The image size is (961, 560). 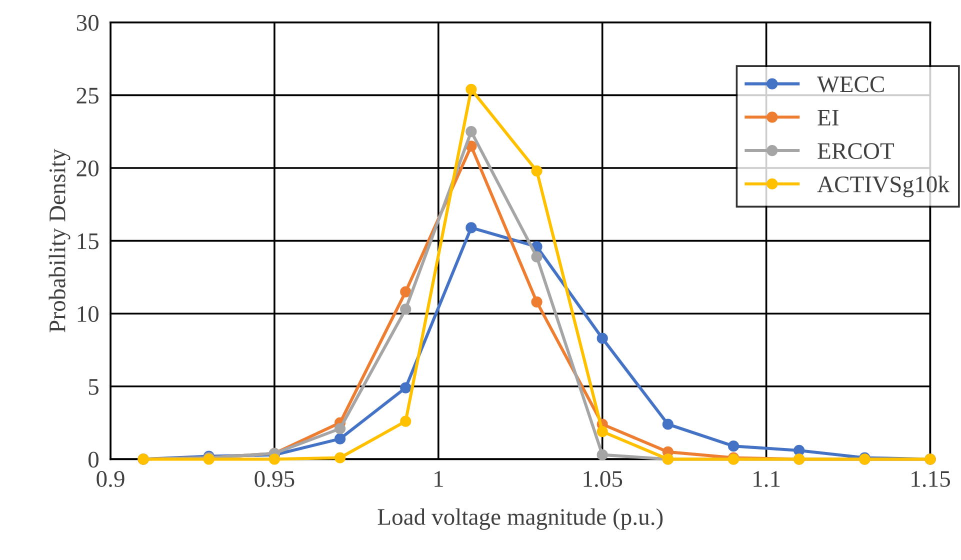 I want to click on legend-label: ACTIVSg10k, so click(x=883, y=187).